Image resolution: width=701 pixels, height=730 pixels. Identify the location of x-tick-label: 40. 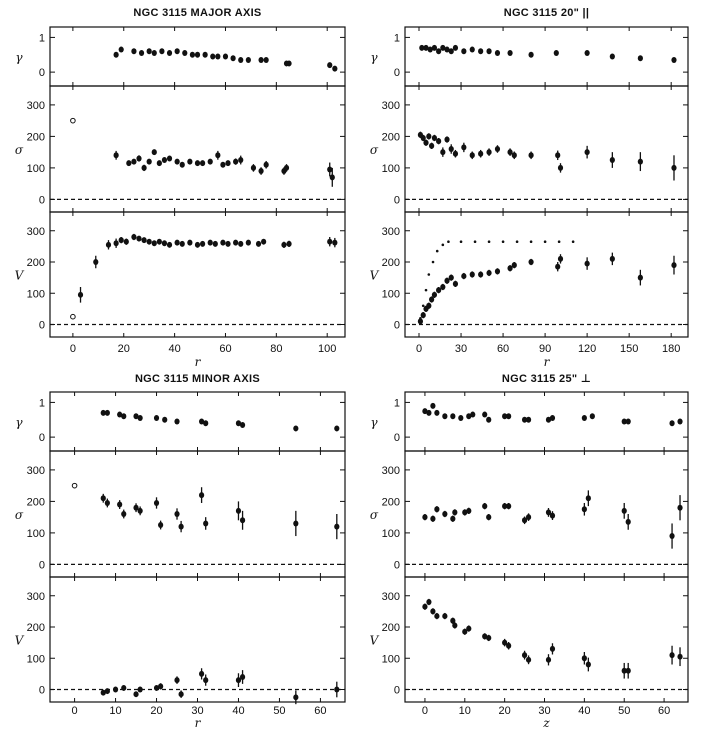
(174, 349).